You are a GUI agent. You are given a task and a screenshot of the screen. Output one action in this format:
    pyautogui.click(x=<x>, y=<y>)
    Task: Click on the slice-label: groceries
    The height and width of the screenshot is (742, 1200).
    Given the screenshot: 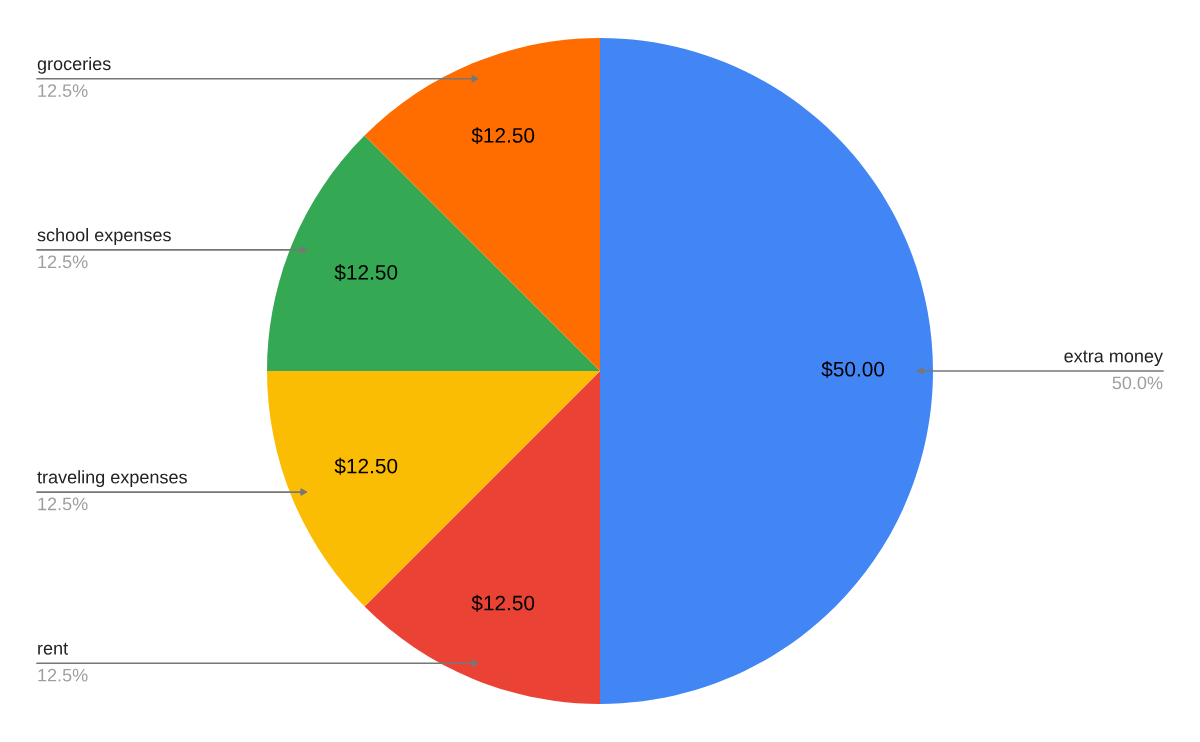 What is the action you would take?
    pyautogui.click(x=74, y=65)
    